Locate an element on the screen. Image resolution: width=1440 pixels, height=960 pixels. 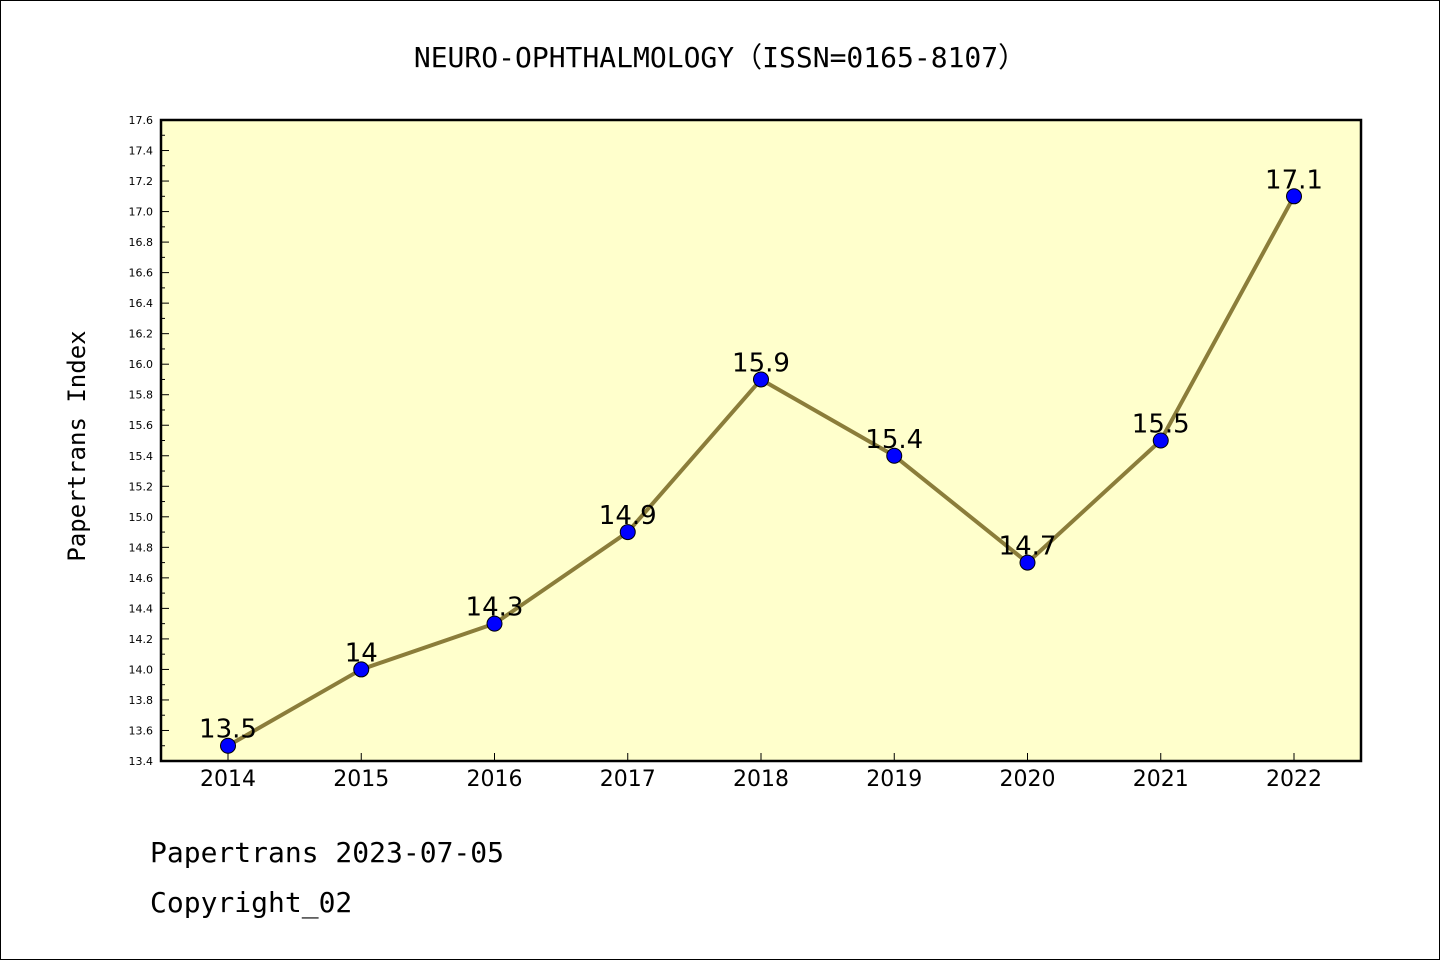
y-tick-label: 13.4 is located at coordinates (141, 761).